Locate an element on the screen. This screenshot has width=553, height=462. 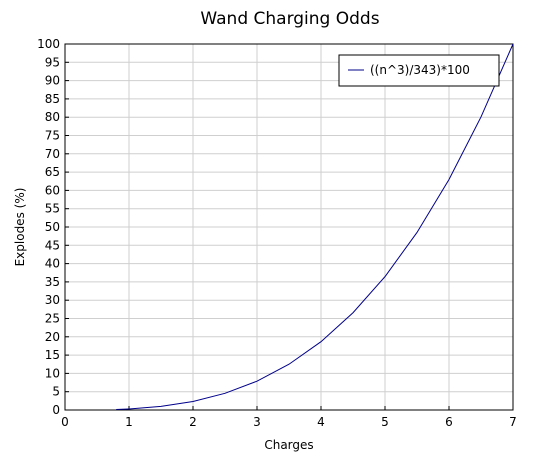
legend: ((n^3)/343)*100 is located at coordinates (419, 70).